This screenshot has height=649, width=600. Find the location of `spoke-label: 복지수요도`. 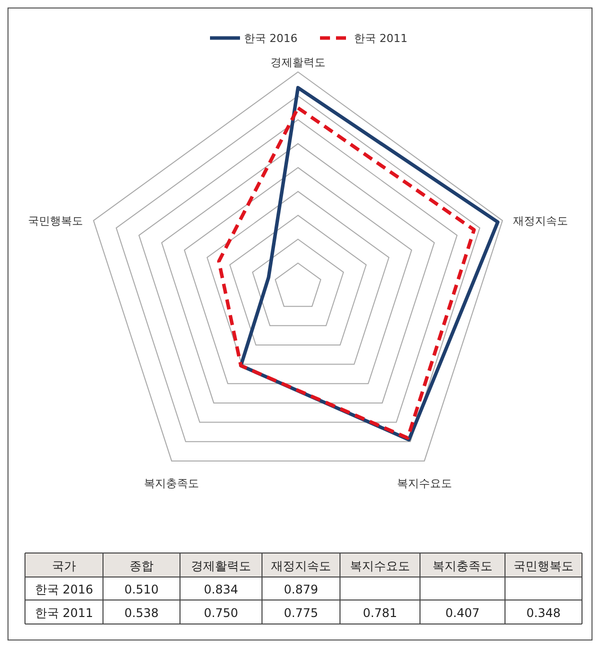

spoke-label: 복지수요도 is located at coordinates (424, 483).